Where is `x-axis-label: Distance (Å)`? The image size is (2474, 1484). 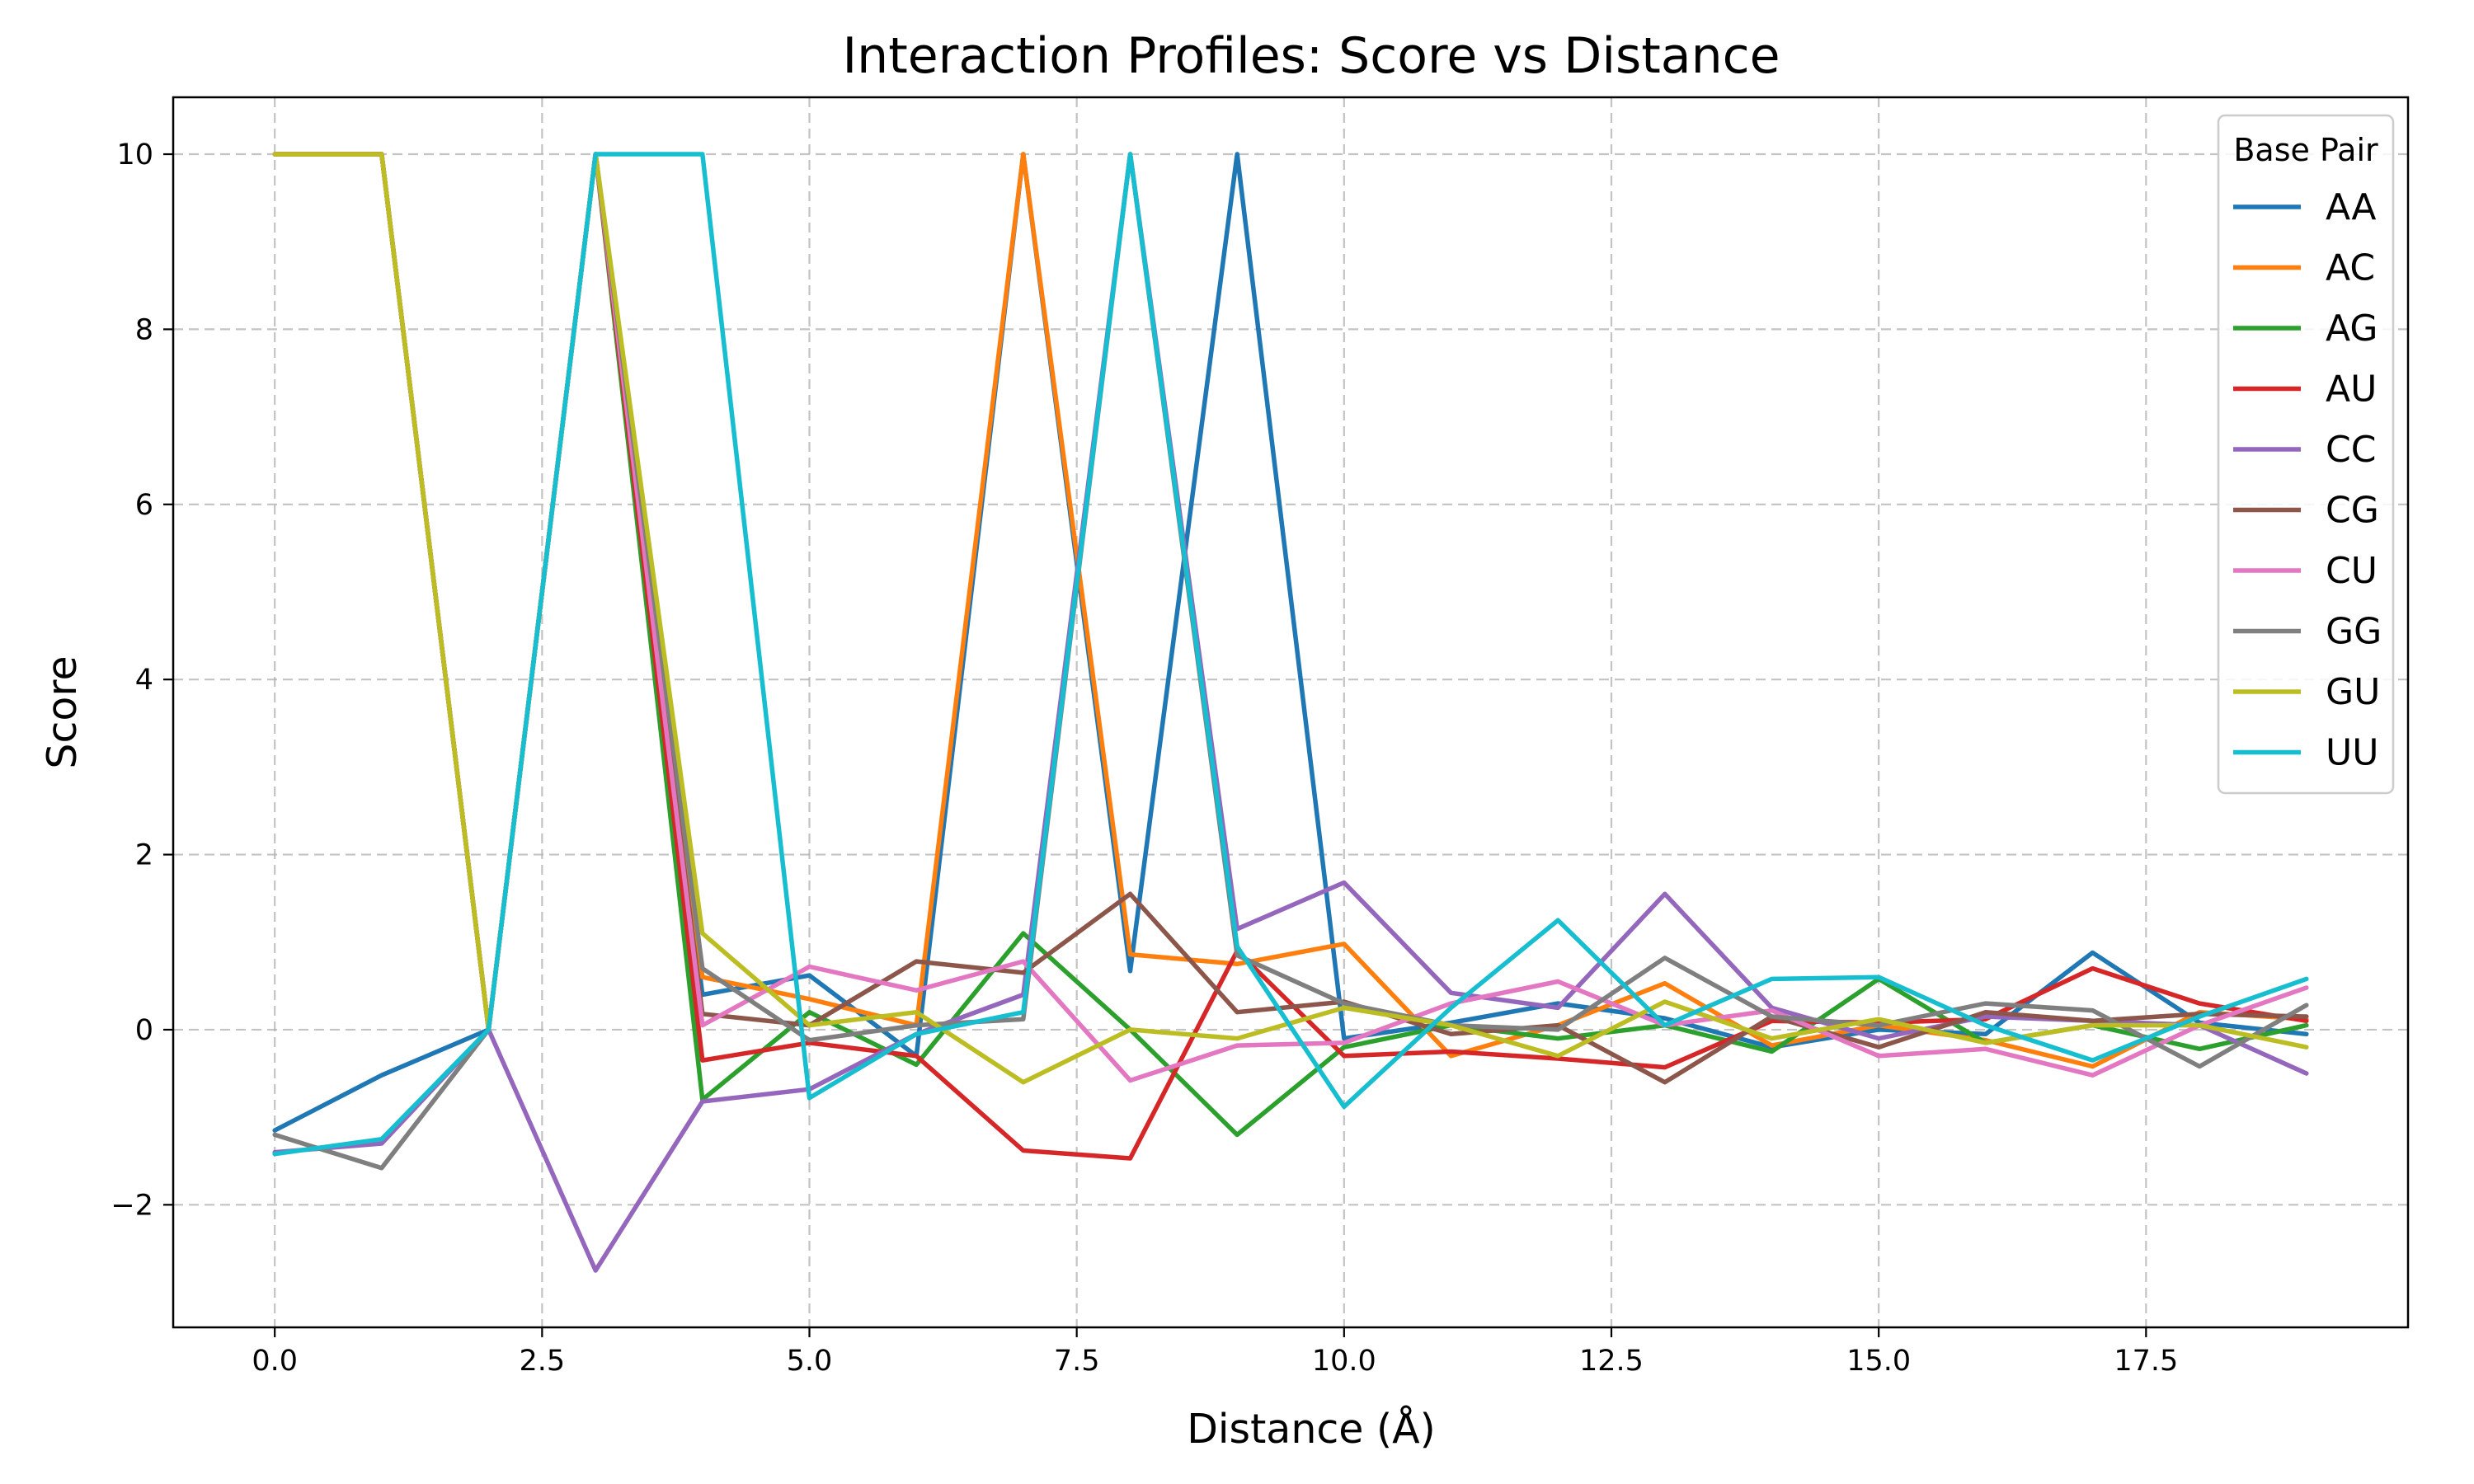
x-axis-label: Distance (Å) is located at coordinates (1311, 1428).